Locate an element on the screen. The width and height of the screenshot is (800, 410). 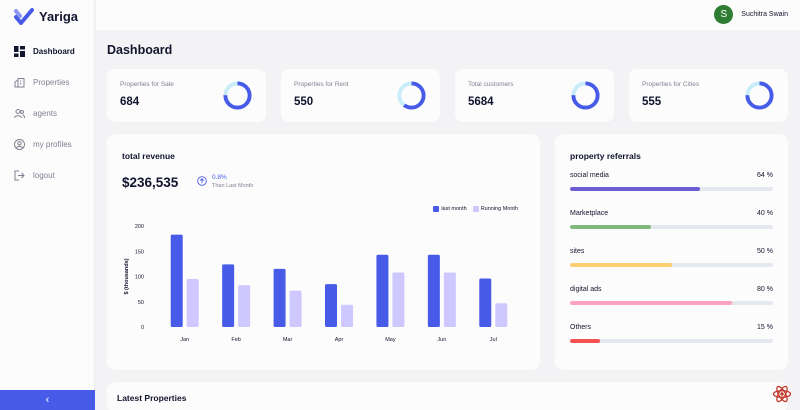
stat-card-rent: Properties for Rent 550 is located at coordinates (360, 95).